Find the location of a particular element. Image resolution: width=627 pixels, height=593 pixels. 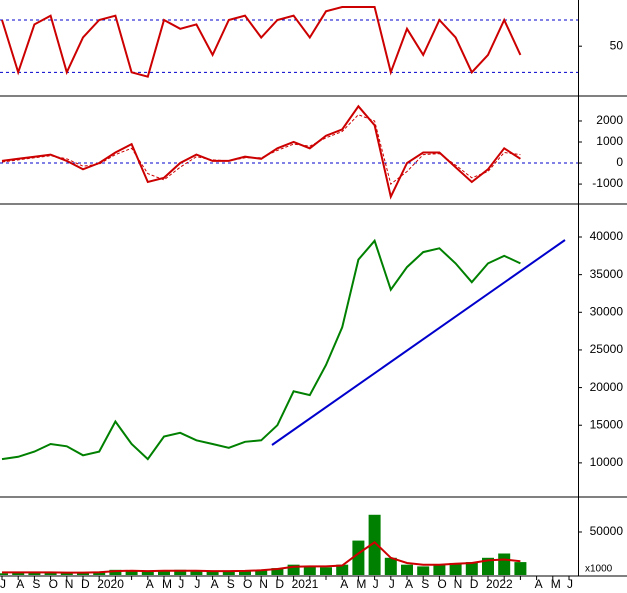

y-tick-label: 15000 is located at coordinates (607, 424).